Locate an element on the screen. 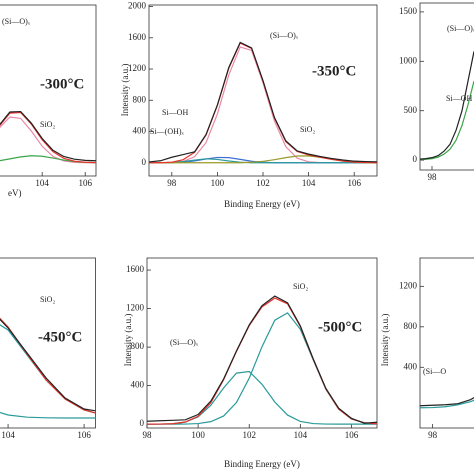 This screenshot has height=474, width=474. panel: 104 106 SiO₂ -450°C is located at coordinates (48, 348).